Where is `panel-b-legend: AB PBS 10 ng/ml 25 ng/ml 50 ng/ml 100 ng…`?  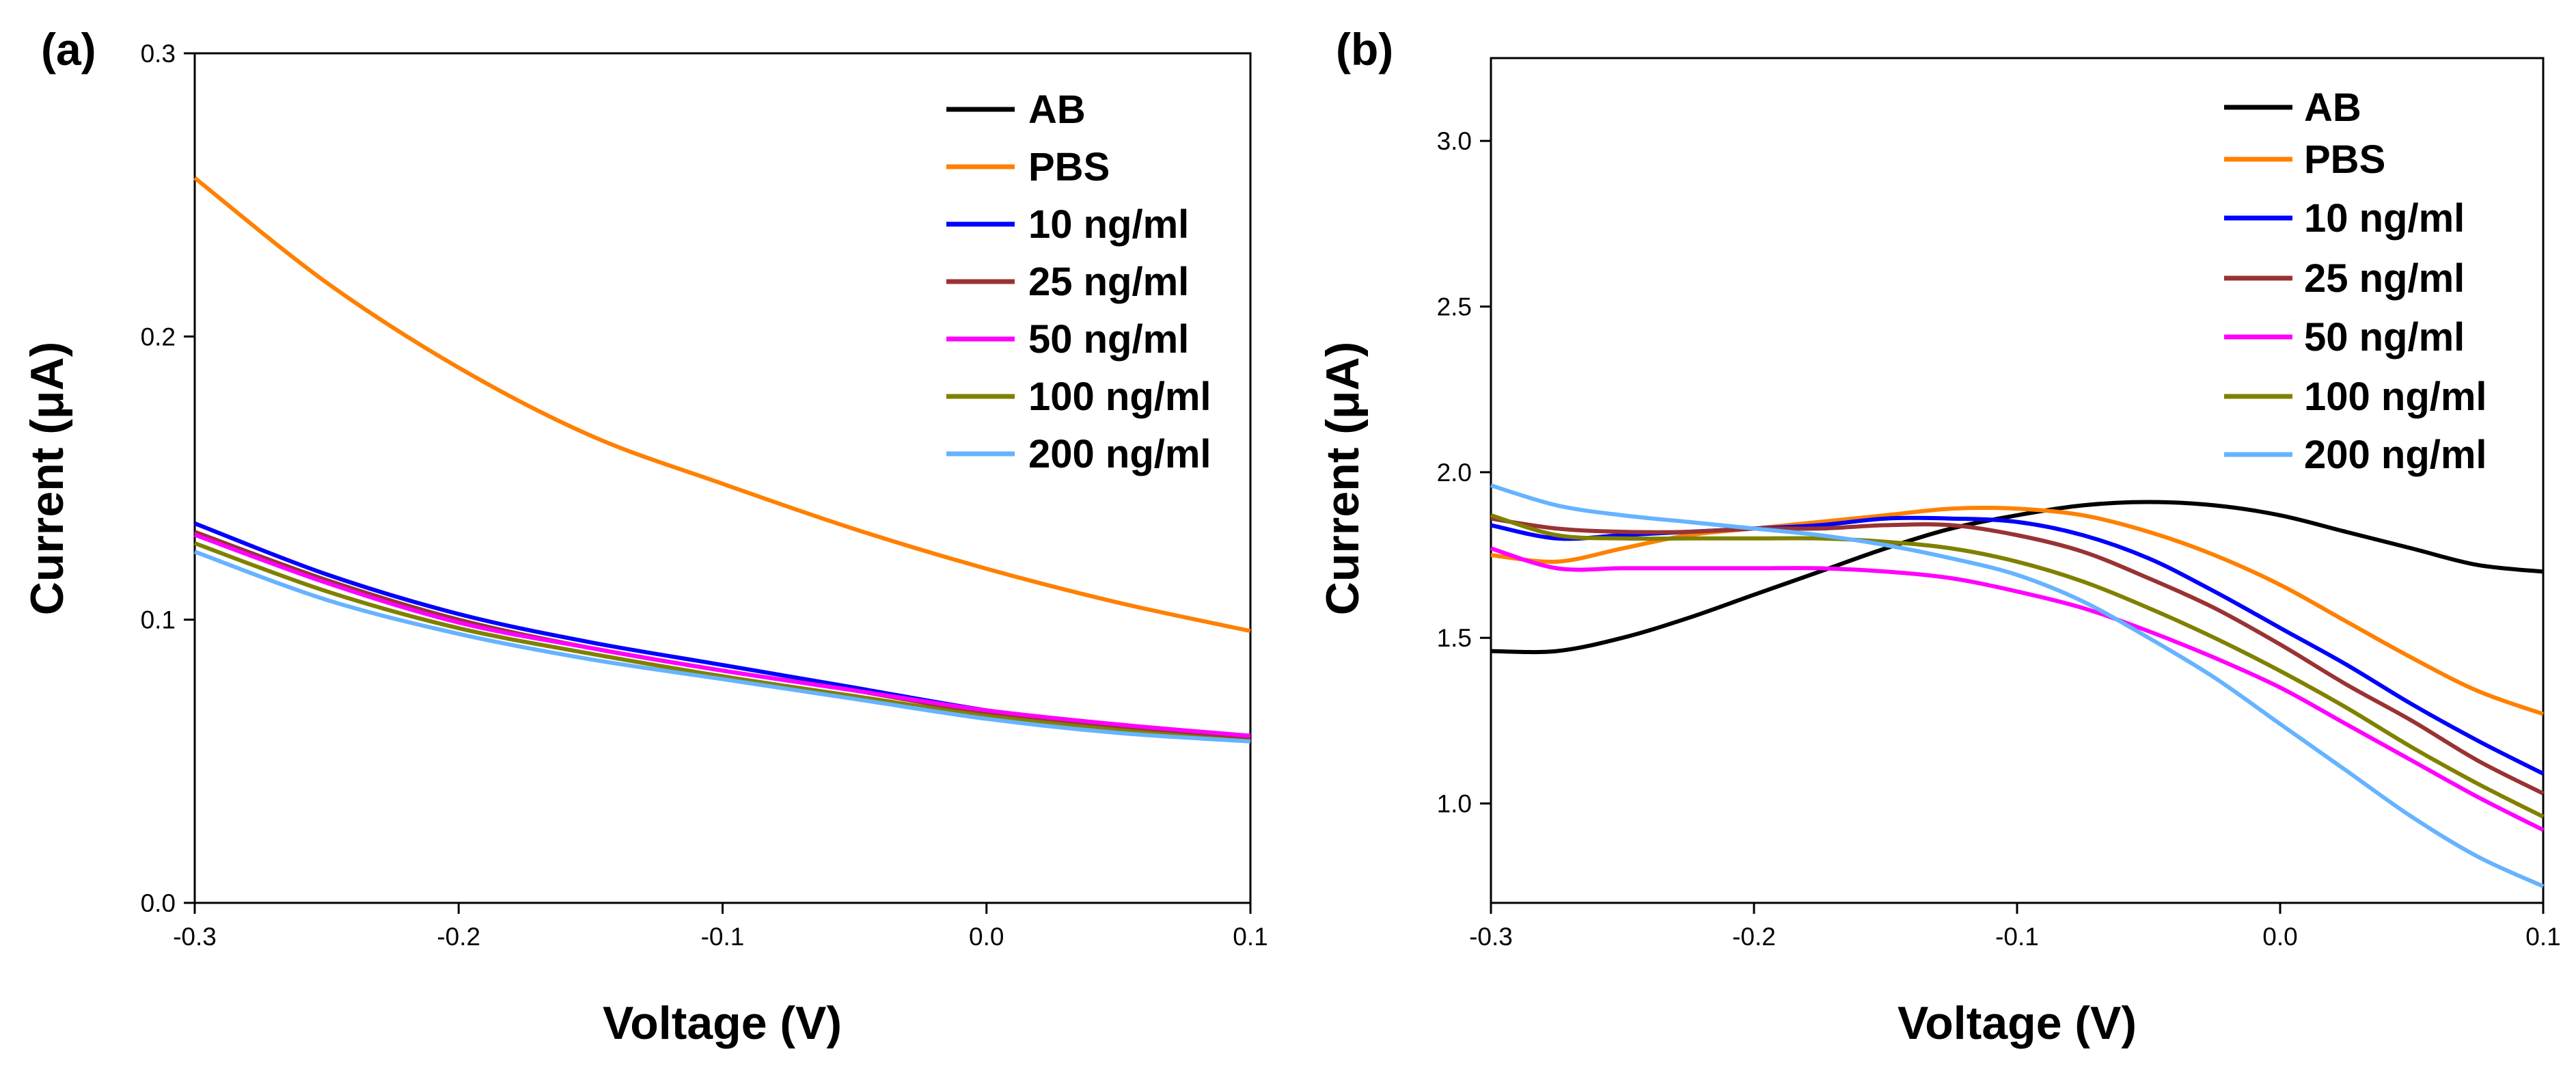 panel-b-legend: AB PBS 10 ng/ml 25 ng/ml 50 ng/ml 100 ng… is located at coordinates (2355, 281).